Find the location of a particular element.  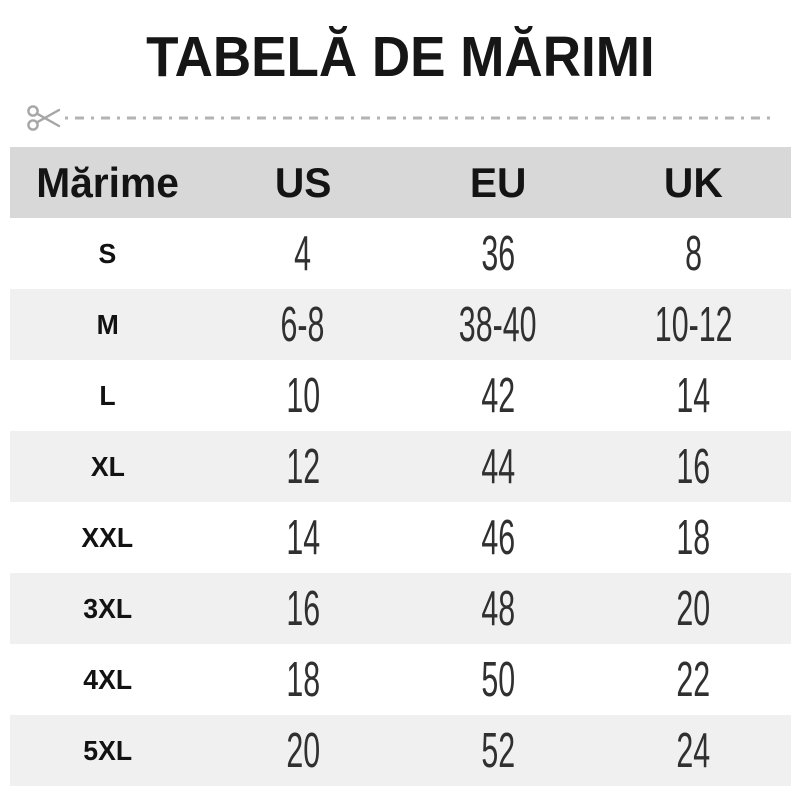

table-row-5xl: 5XL 20 52 24 is located at coordinates (400, 750).